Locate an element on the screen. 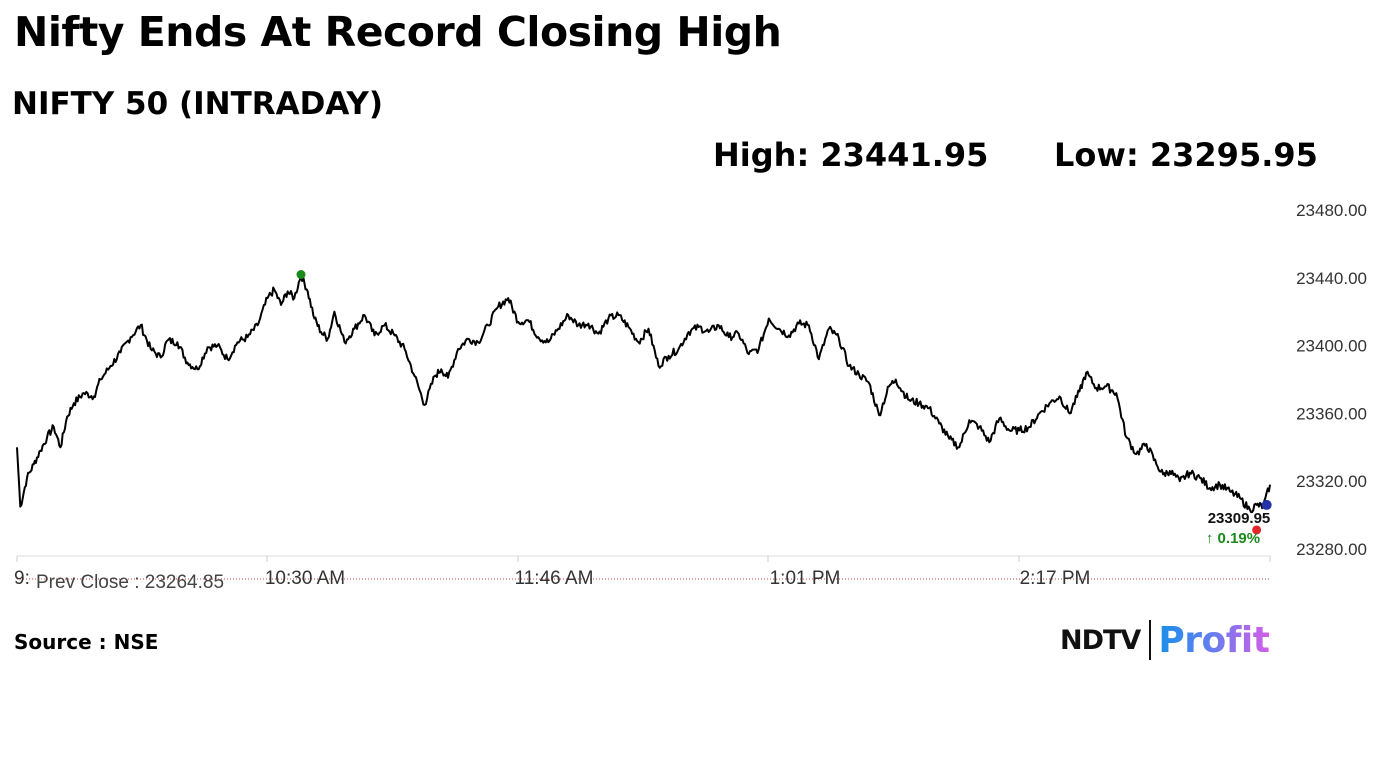 The height and width of the screenshot is (777, 1382). x-tick-label: 10:30 AM is located at coordinates (305, 578).